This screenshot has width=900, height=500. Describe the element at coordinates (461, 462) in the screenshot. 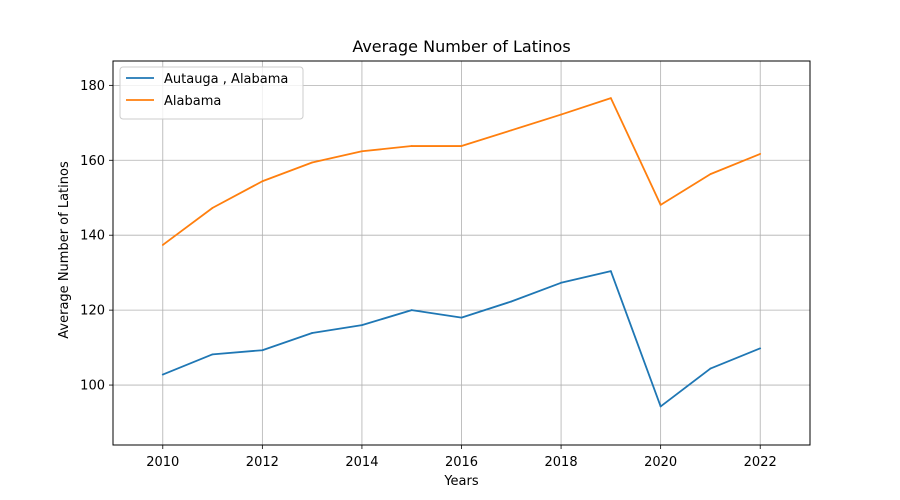

I see `x-tick-label: 2016` at that location.